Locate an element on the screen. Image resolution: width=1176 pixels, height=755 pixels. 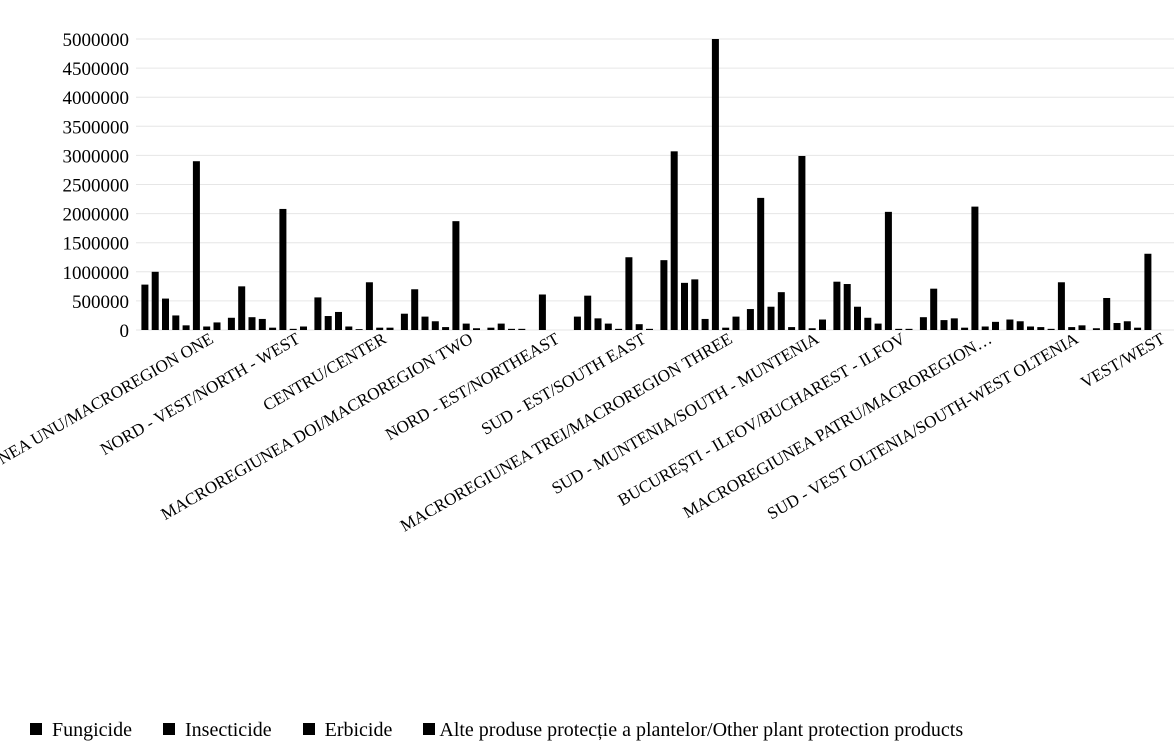
legend-item-erbicide: Erbicide is located at coordinates (347, 730).